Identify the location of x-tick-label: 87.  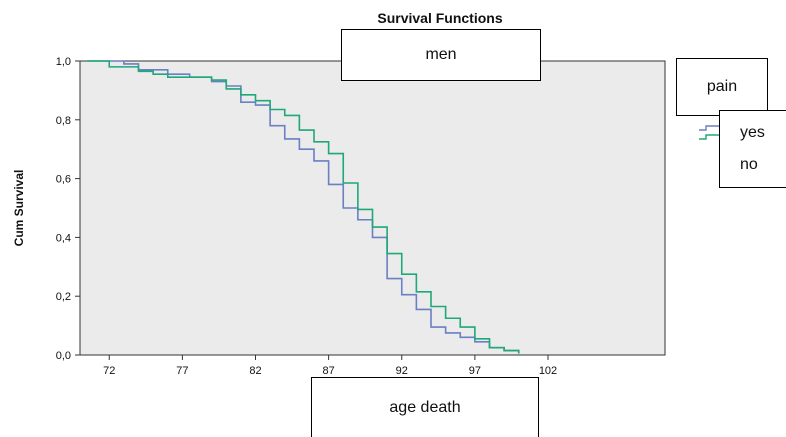
(329, 371).